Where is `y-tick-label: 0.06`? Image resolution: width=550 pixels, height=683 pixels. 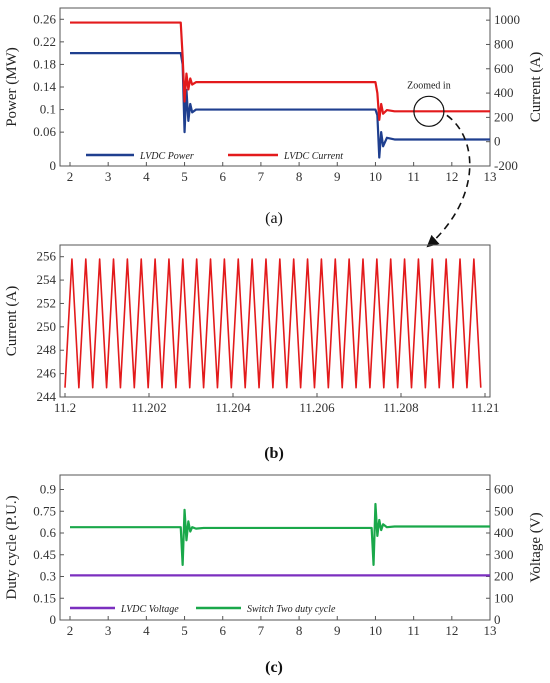
y-tick-label: 0.06 is located at coordinates (44, 131).